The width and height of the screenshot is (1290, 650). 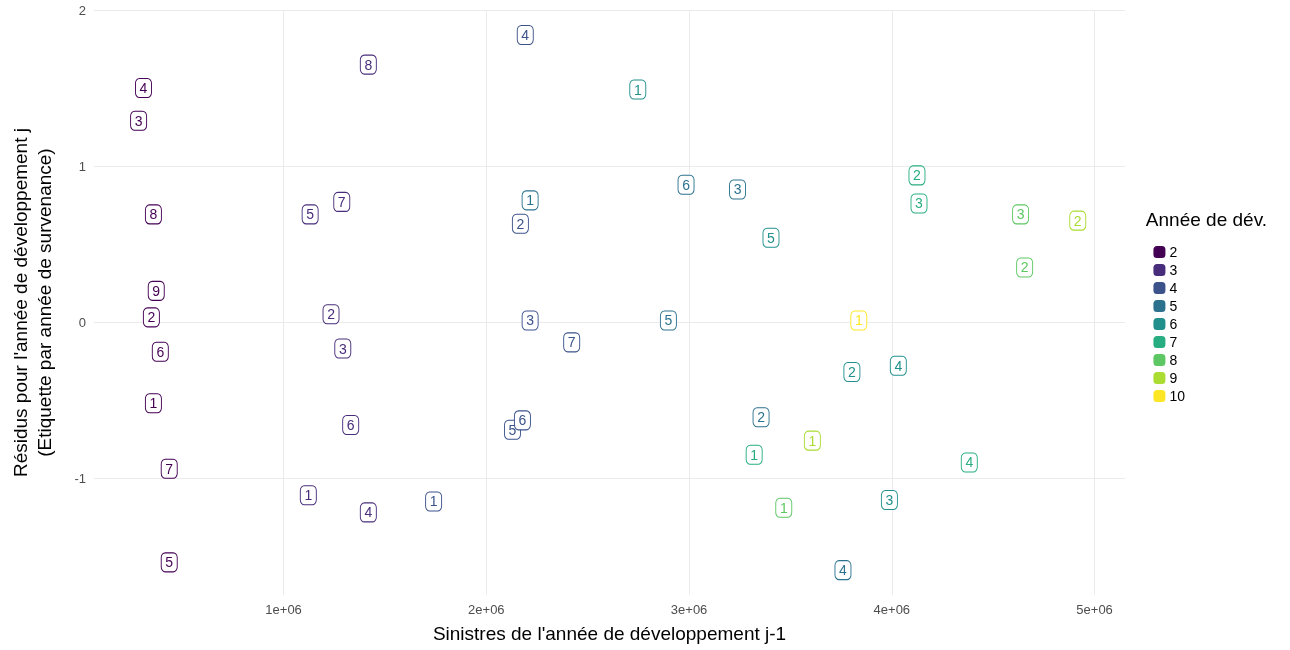 I want to click on x-axis-title: Sinistres de l'année de développement j-1, so click(x=609, y=633).